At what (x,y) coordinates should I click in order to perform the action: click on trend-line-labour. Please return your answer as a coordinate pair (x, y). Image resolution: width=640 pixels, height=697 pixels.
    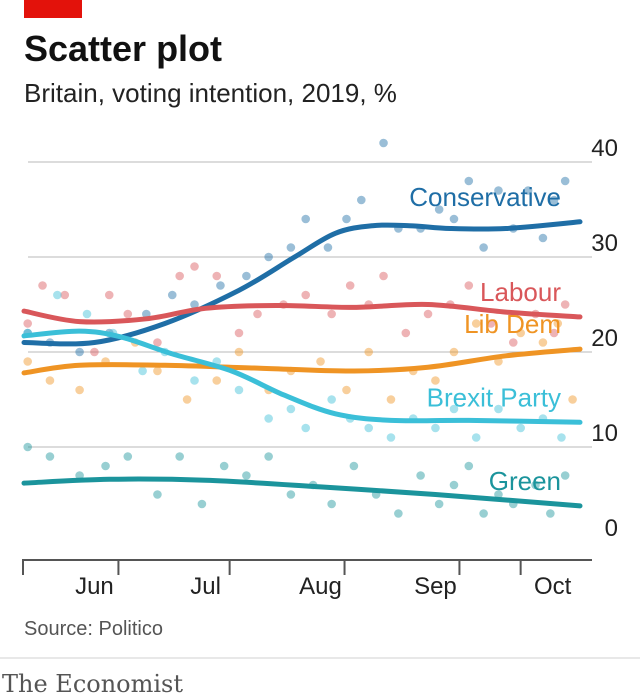
    Looking at the image, I should click on (302, 313).